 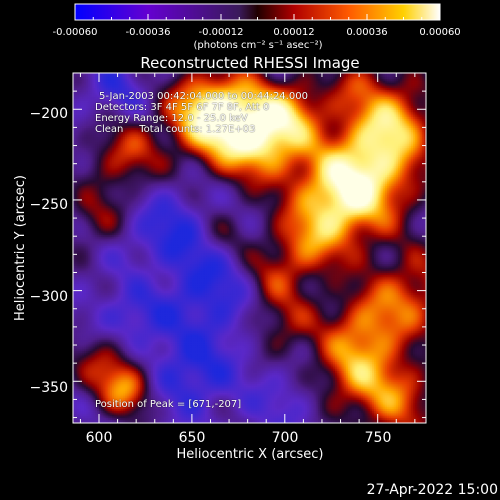 I want to click on colorbar-tick-label: -0.00036, so click(x=148, y=32).